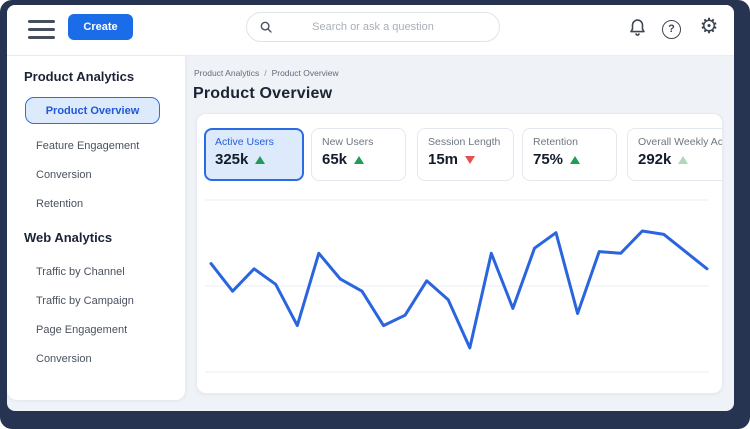  Describe the element at coordinates (443, 159) in the screenshot. I see `stat-value: 15m` at that location.